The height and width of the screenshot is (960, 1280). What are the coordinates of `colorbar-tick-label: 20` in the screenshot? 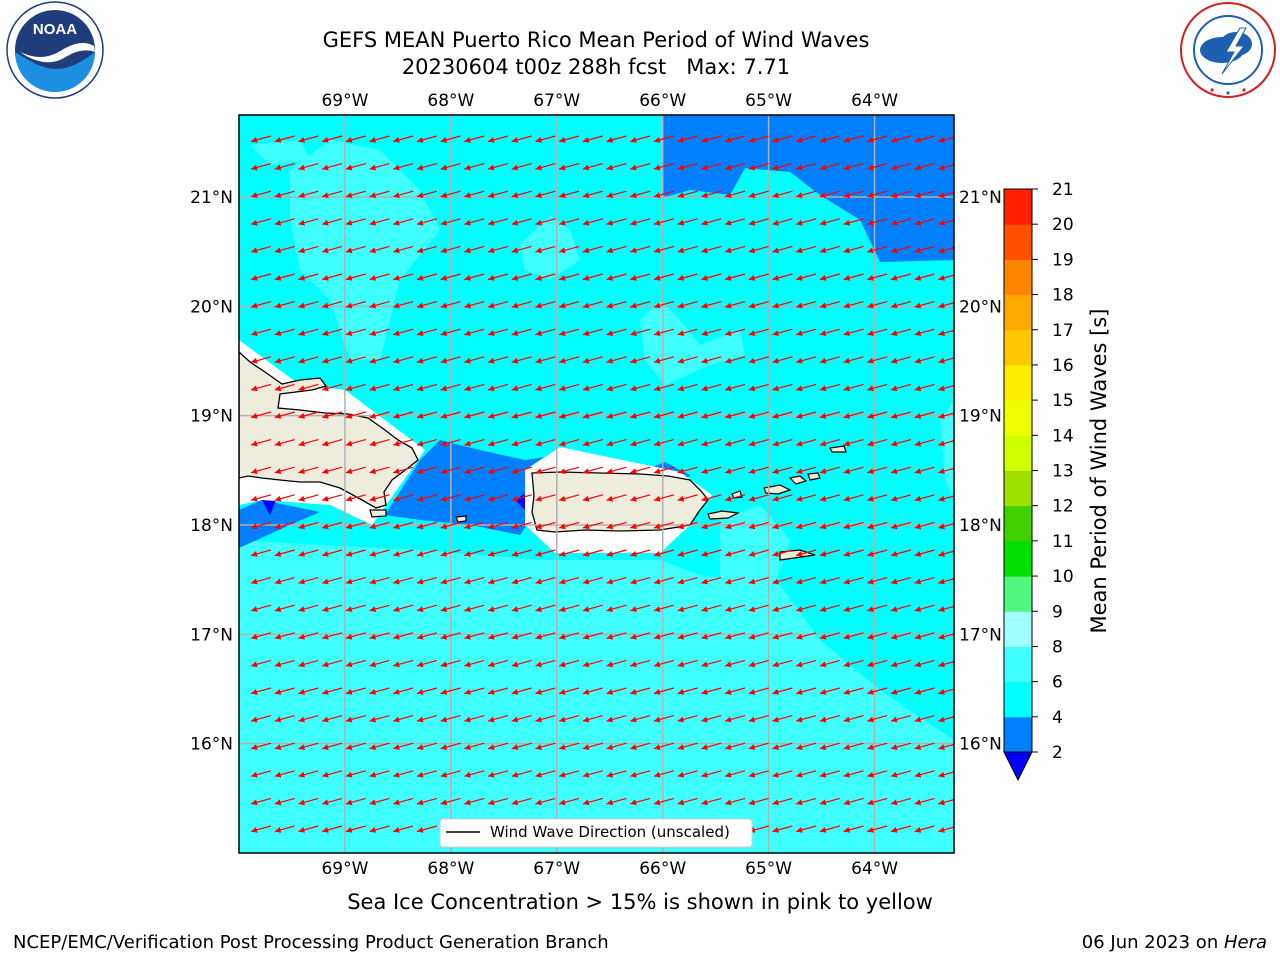 It's located at (1063, 225).